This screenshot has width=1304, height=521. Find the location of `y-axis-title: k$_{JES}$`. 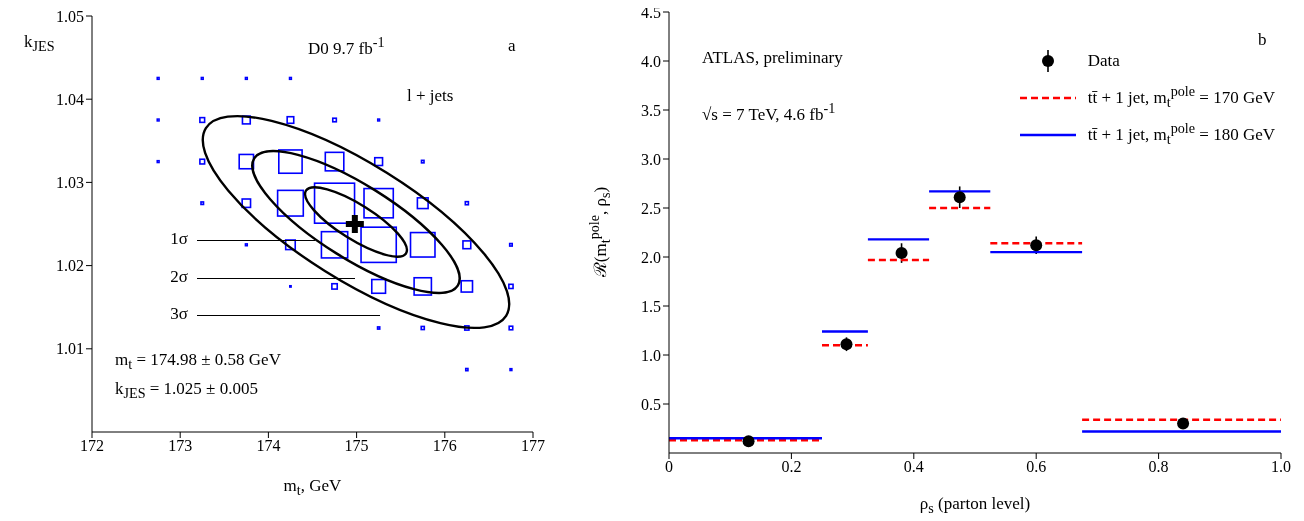

y-axis-title: k$_{JES}$ is located at coordinates (39, 44).